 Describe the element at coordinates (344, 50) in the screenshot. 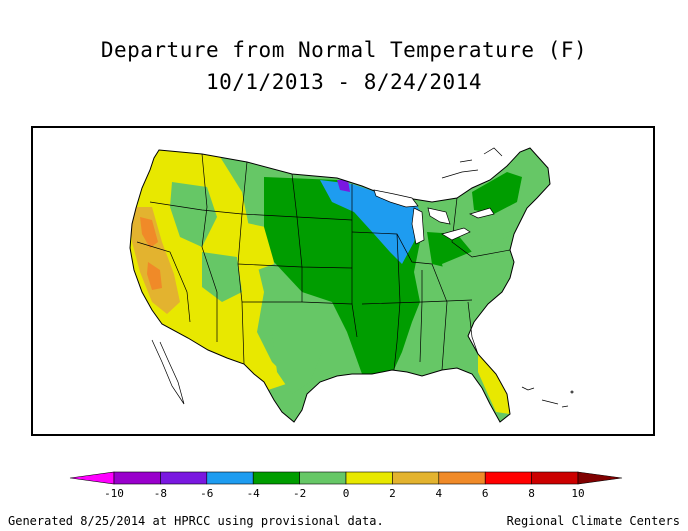

I see `map-title: Departure from Normal Temperature (F)` at that location.